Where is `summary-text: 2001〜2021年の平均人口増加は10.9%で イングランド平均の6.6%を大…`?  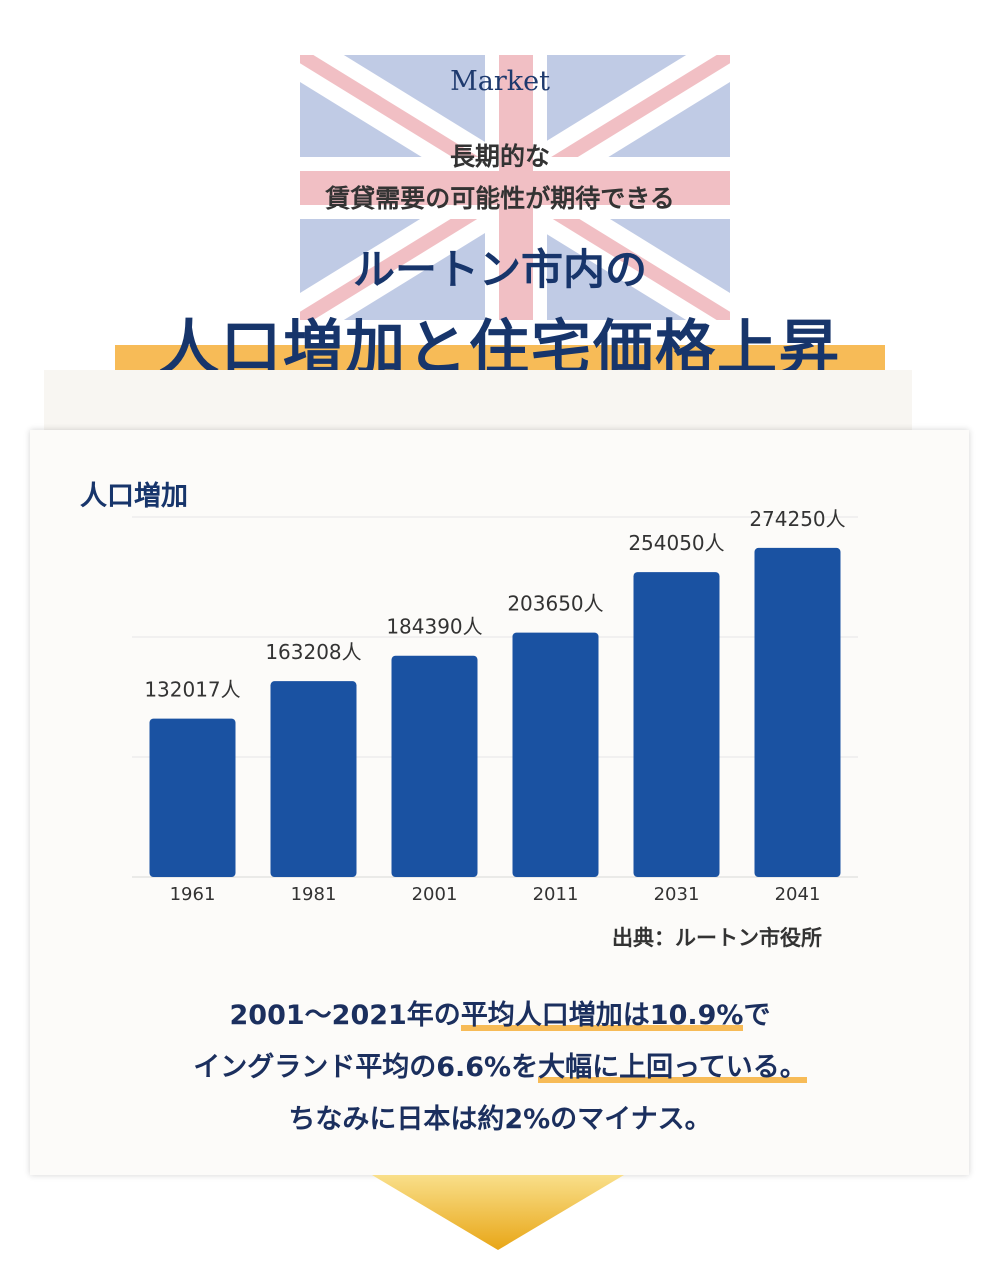
summary-text: 2001〜2021年の平均人口増加は10.9%で イングランド平均の6.6%を大… is located at coordinates (500, 1068).